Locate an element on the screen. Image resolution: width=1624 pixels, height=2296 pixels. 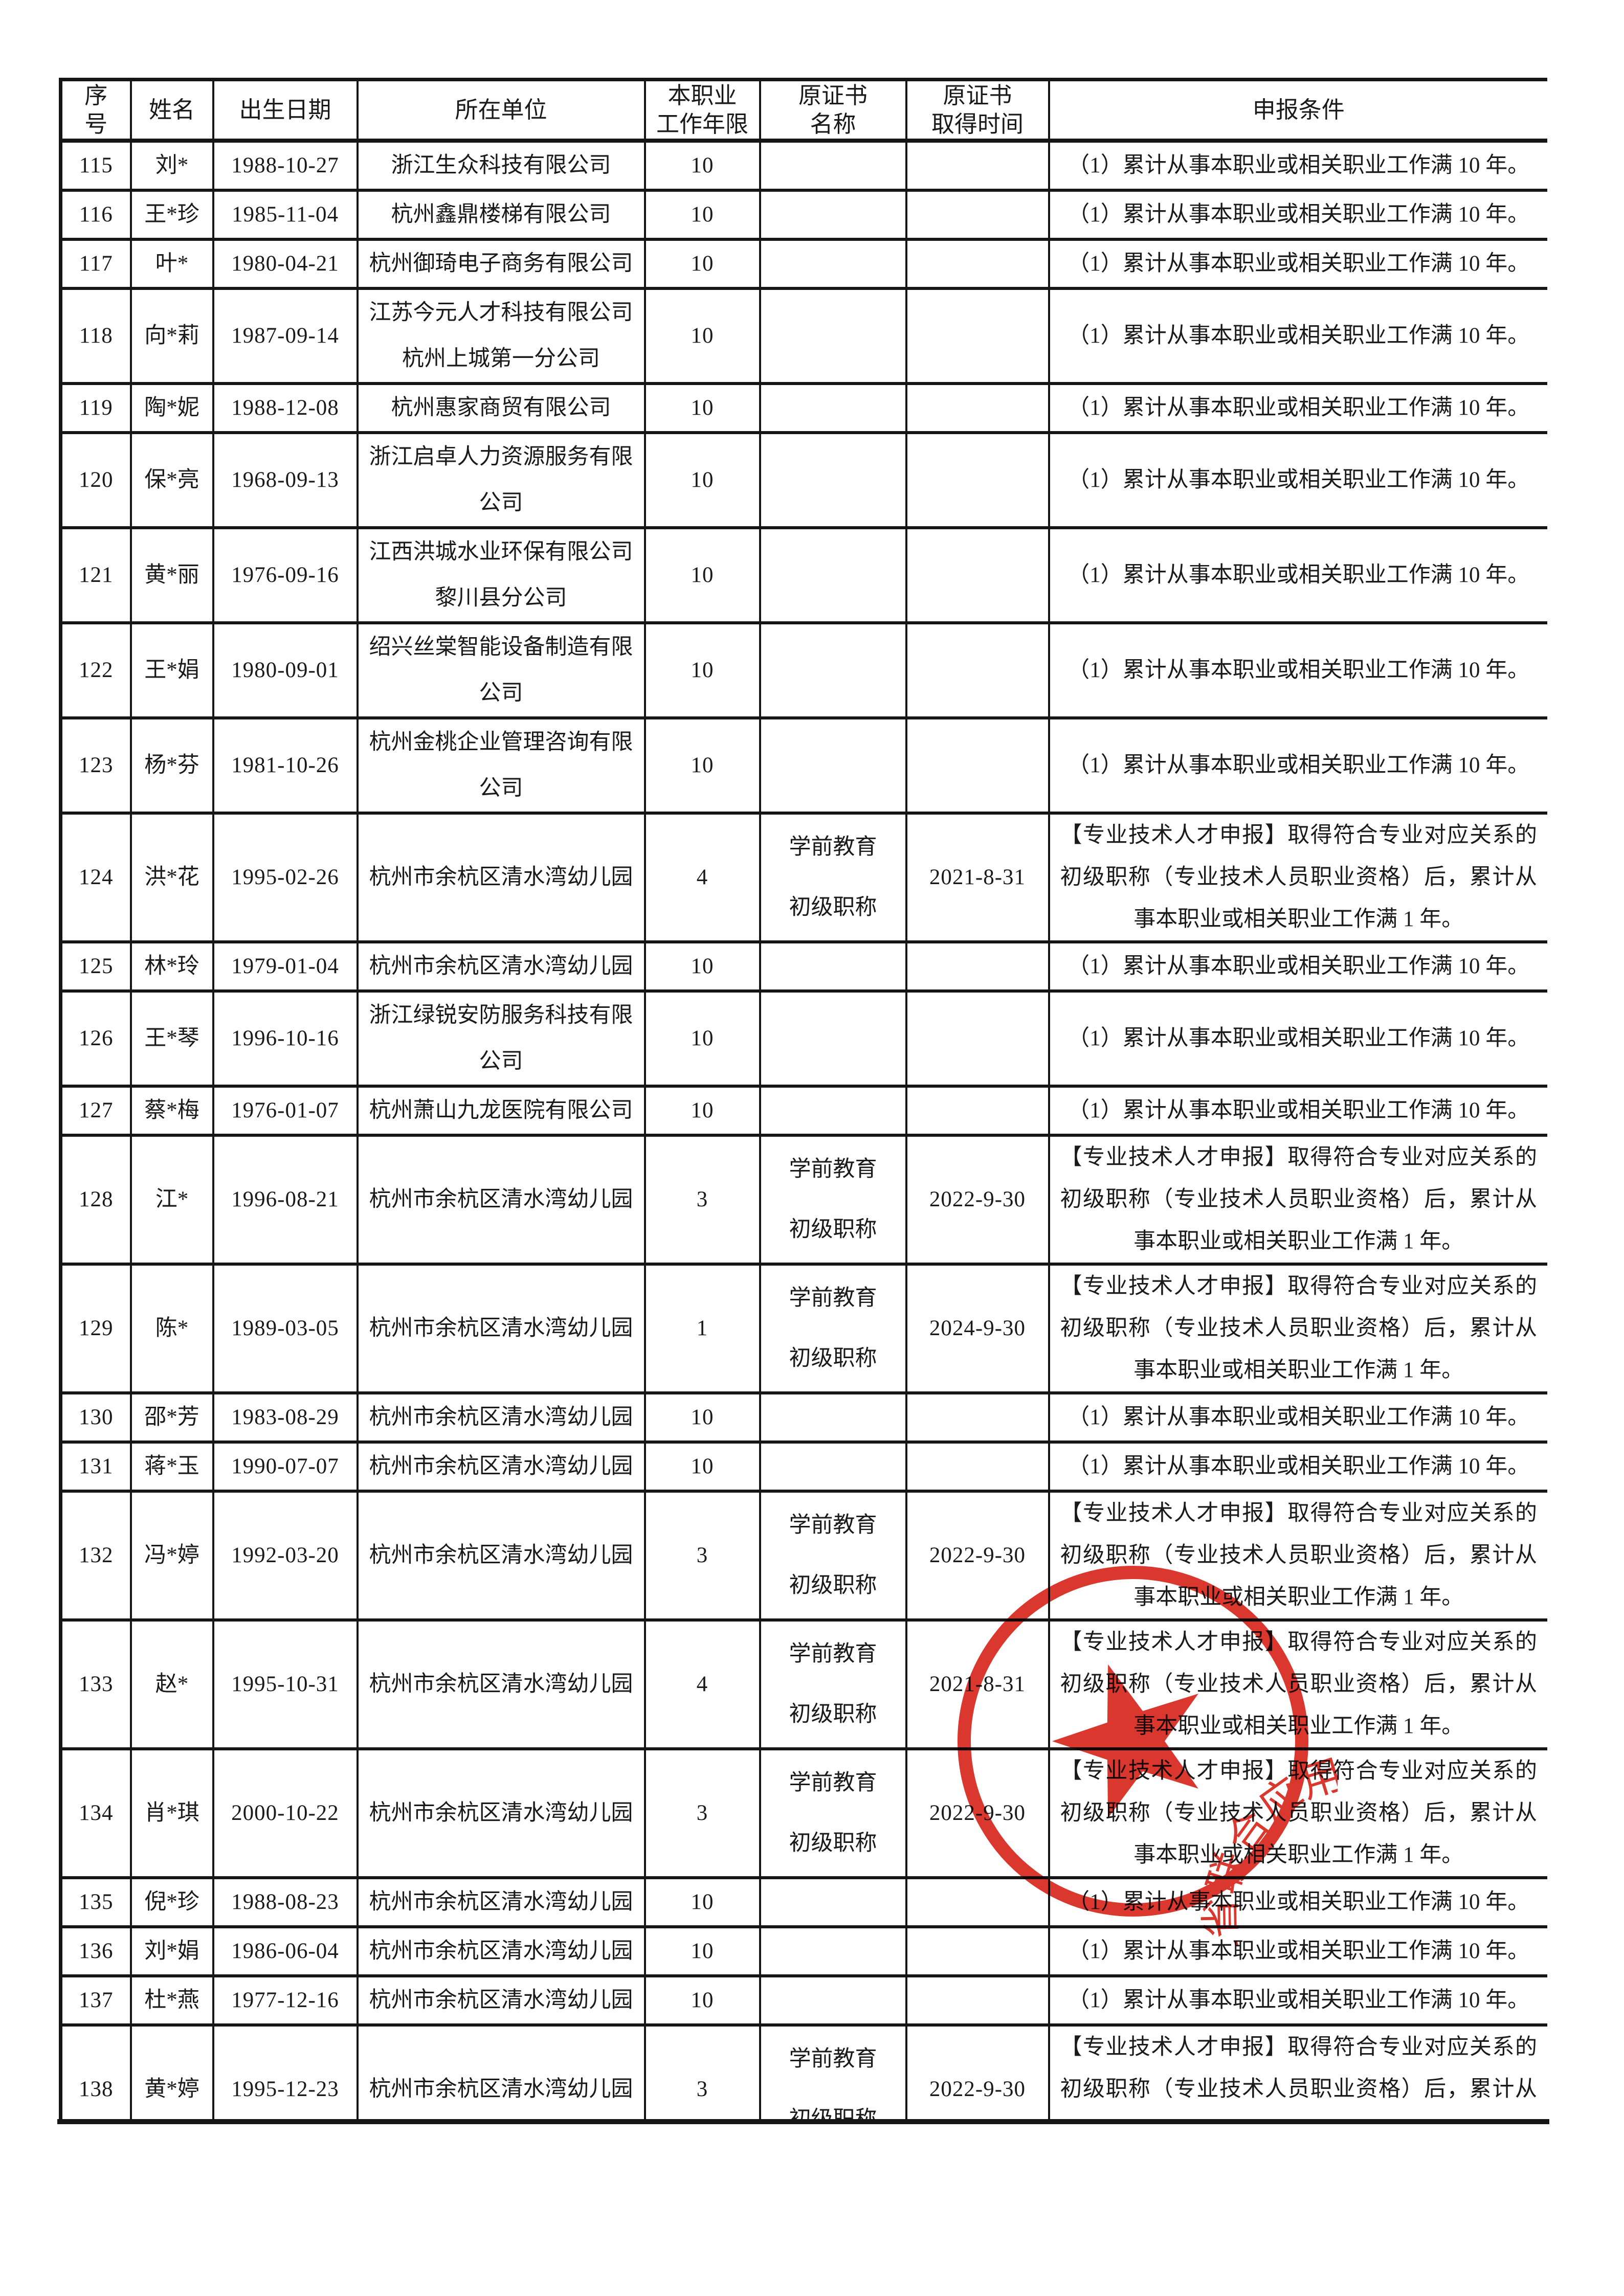
cell-birth-date: 1985-11-04 is located at coordinates (285, 215).